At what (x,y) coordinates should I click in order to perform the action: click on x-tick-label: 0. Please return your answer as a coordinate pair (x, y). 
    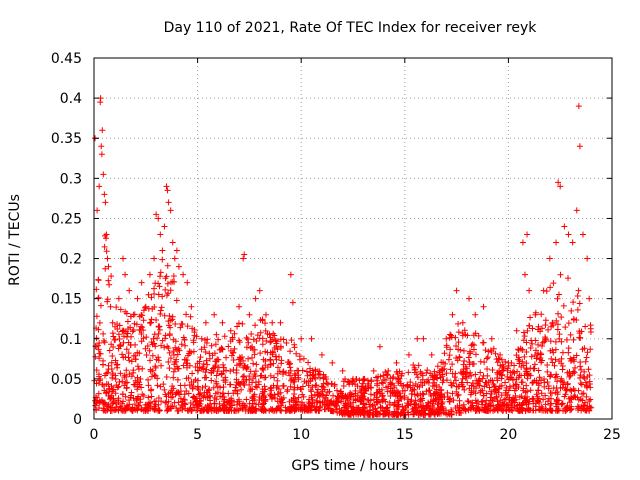
    Looking at the image, I should click on (94, 435).